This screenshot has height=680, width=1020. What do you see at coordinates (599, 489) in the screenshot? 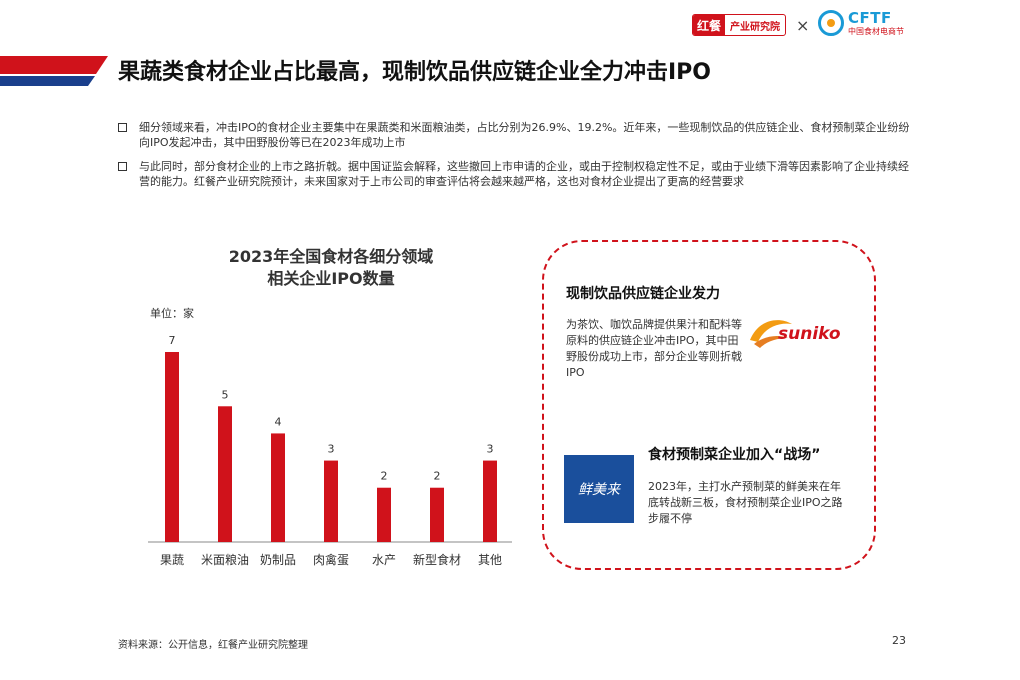
I see `xianmeilai-logo: 鲜美来` at bounding box center [599, 489].